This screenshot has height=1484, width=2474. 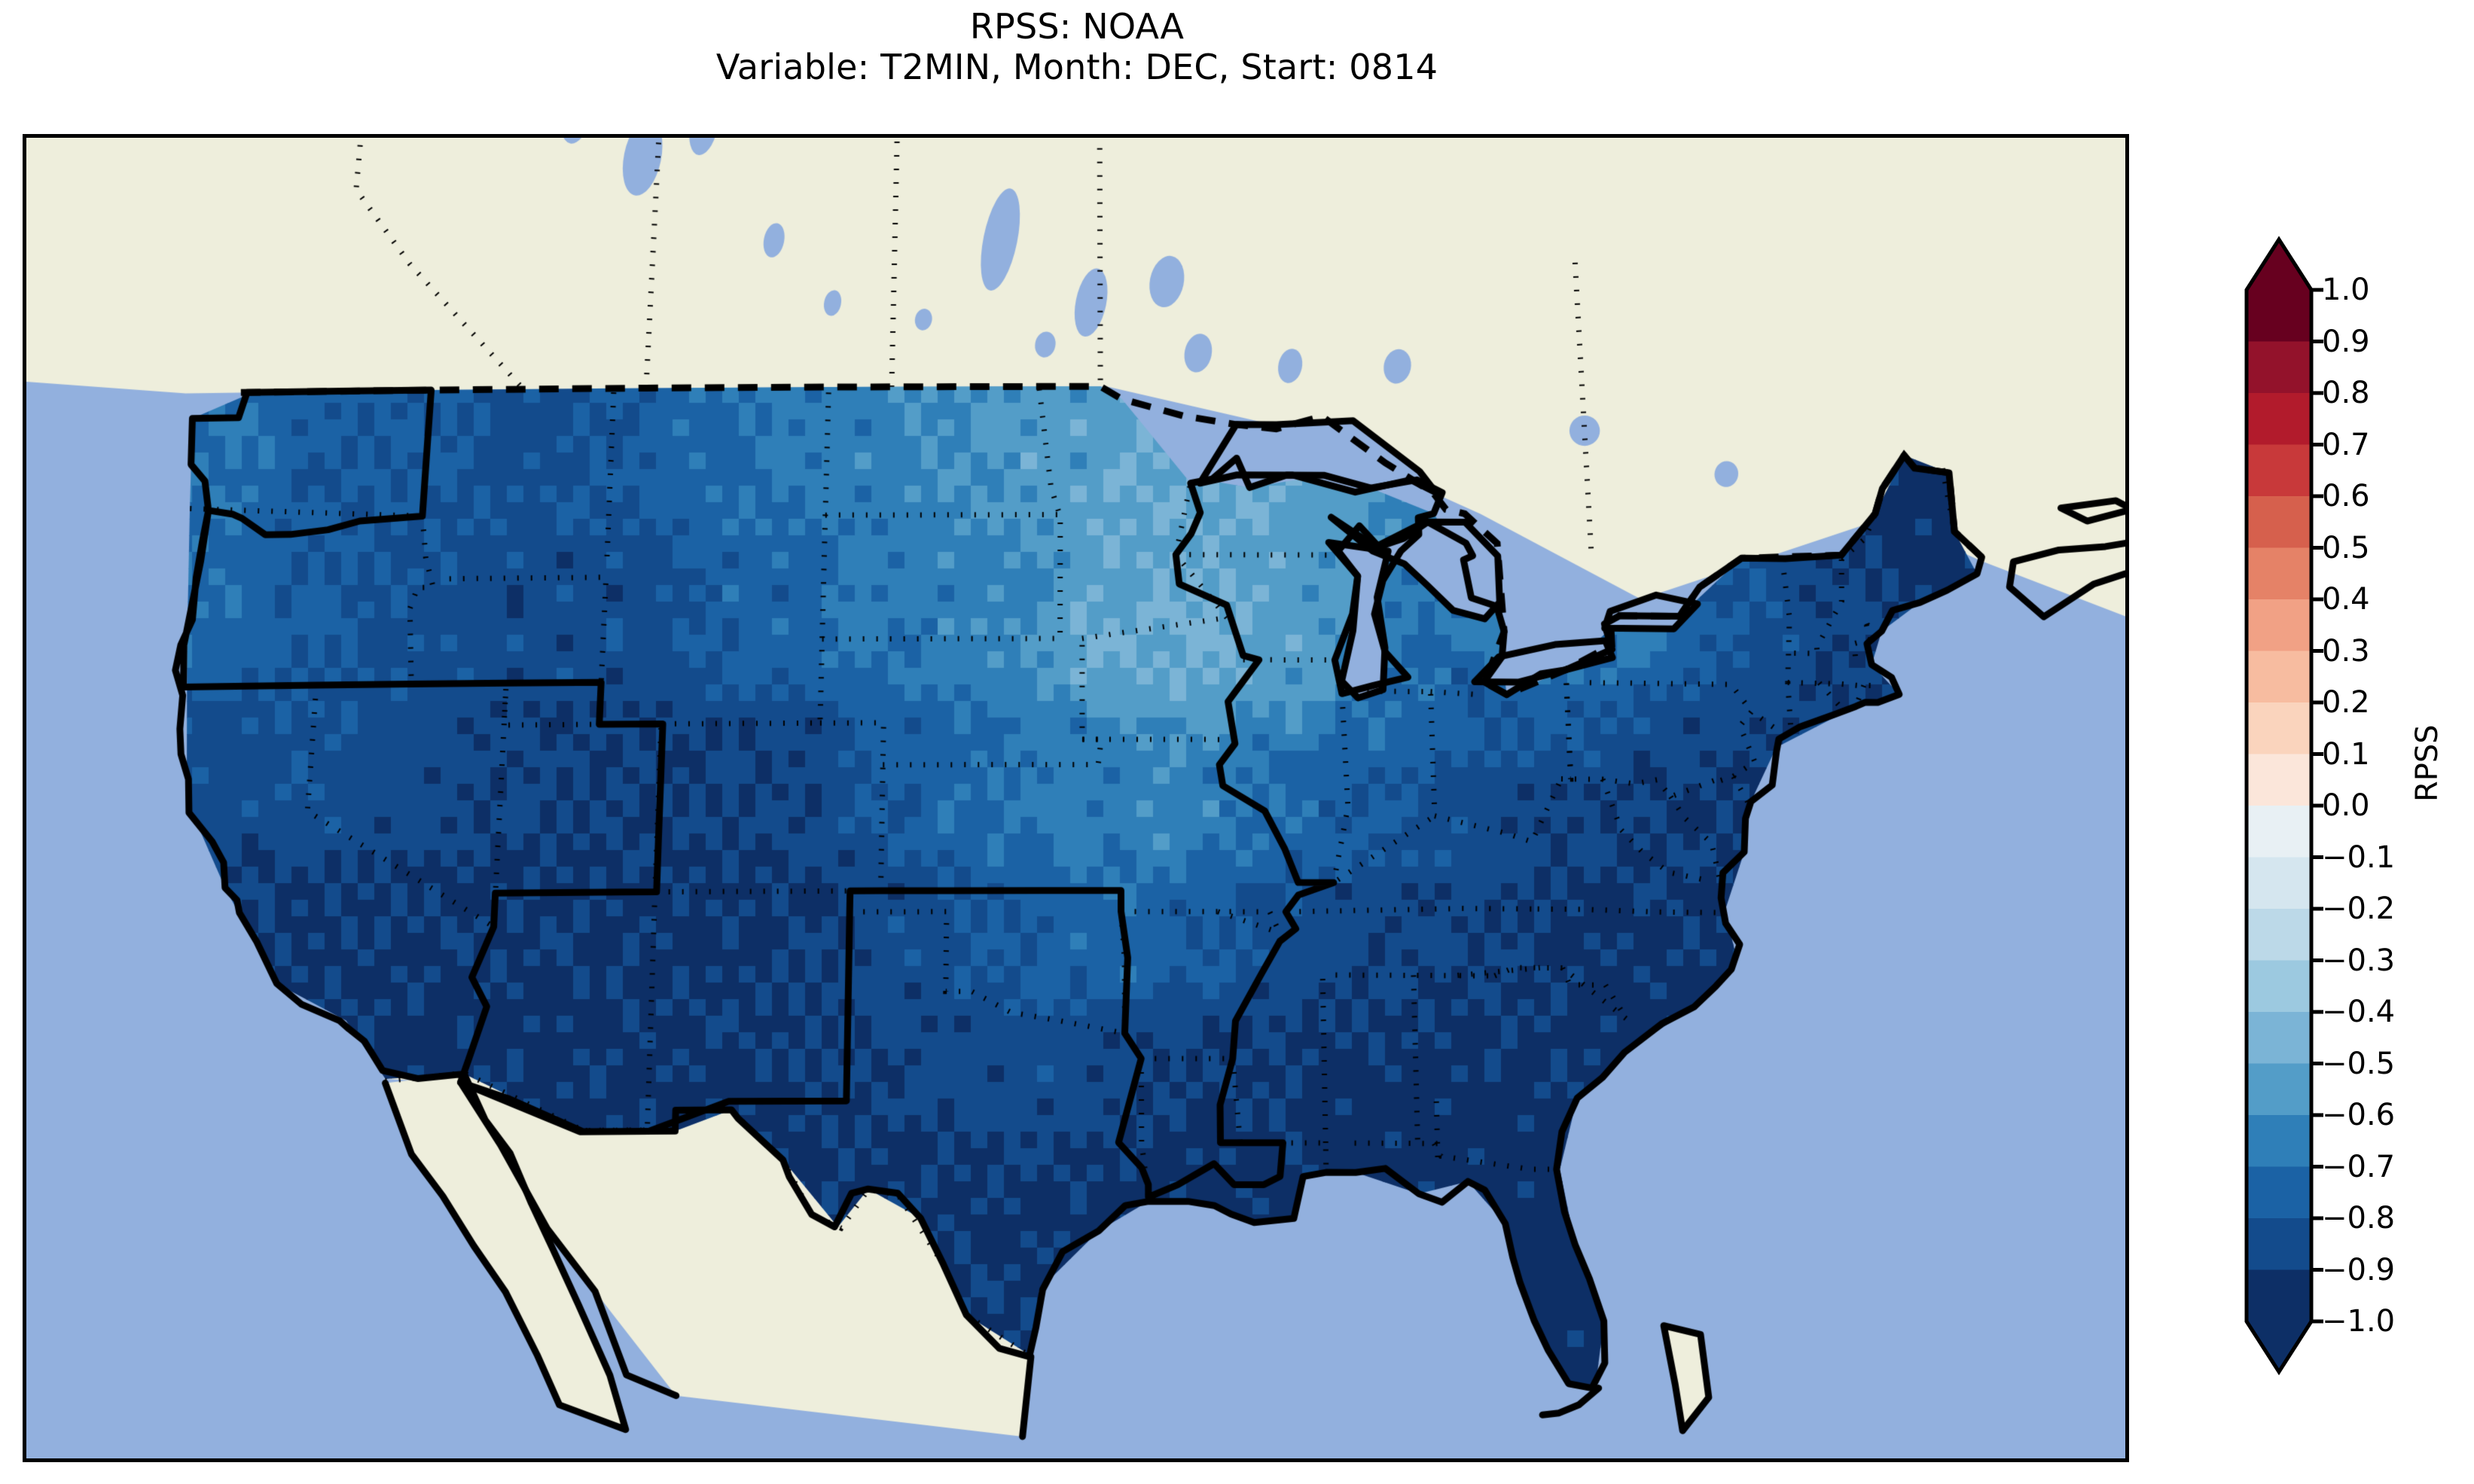 What do you see at coordinates (2359, 1166) in the screenshot?
I see `colorbar-tick-label: −0.7` at bounding box center [2359, 1166].